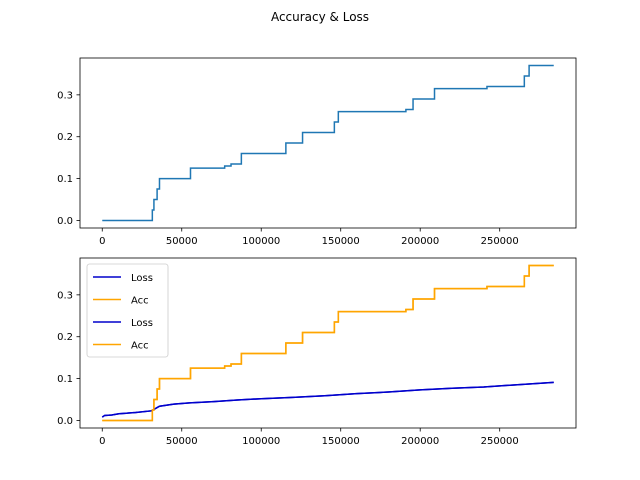 Image resolution: width=640 pixels, height=480 pixels. Describe the element at coordinates (320, 17) in the screenshot. I see `figure-title: Accuracy & Loss` at that location.